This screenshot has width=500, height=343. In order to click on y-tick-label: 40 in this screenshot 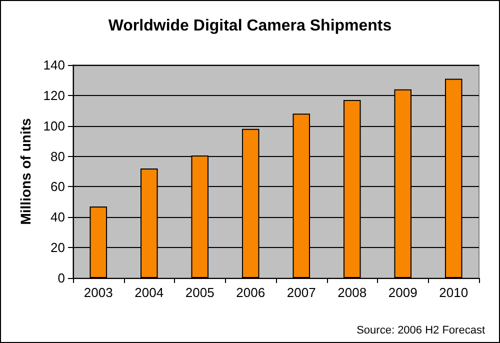, I will do `click(57, 217)`.